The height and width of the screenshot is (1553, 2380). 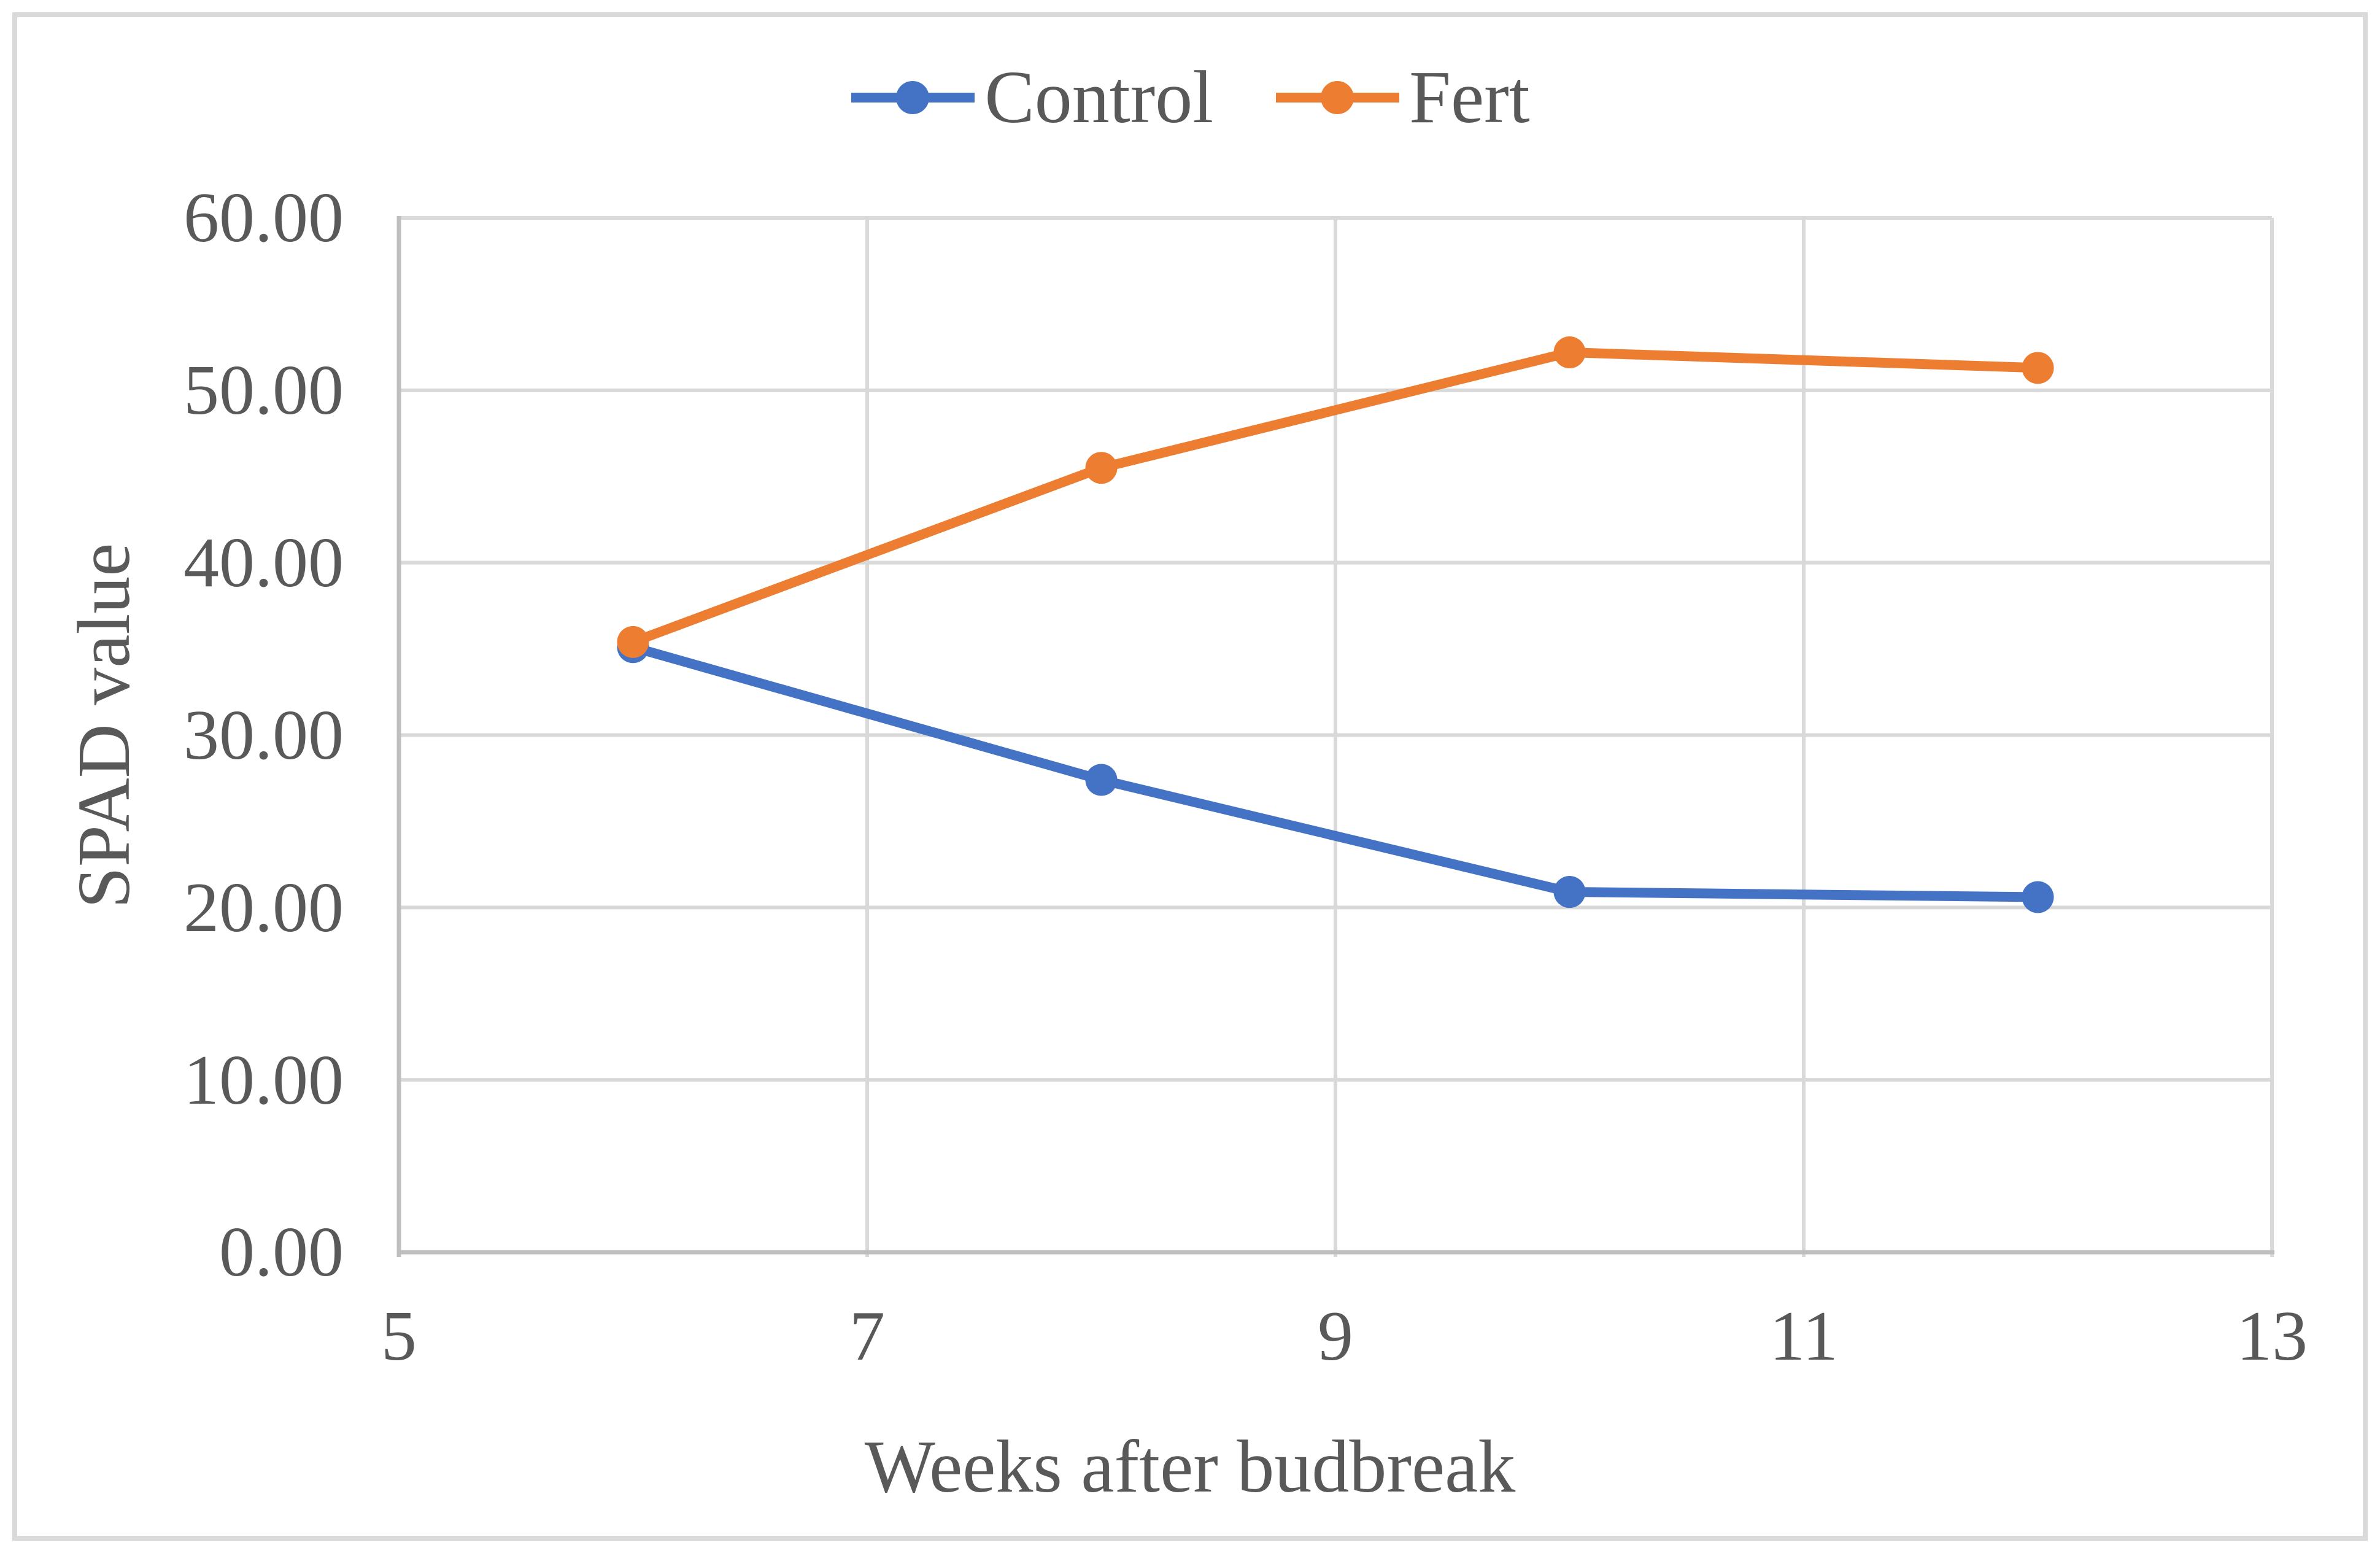 What do you see at coordinates (1402, 98) in the screenshot?
I see `legend-item-fert: Fert` at bounding box center [1402, 98].